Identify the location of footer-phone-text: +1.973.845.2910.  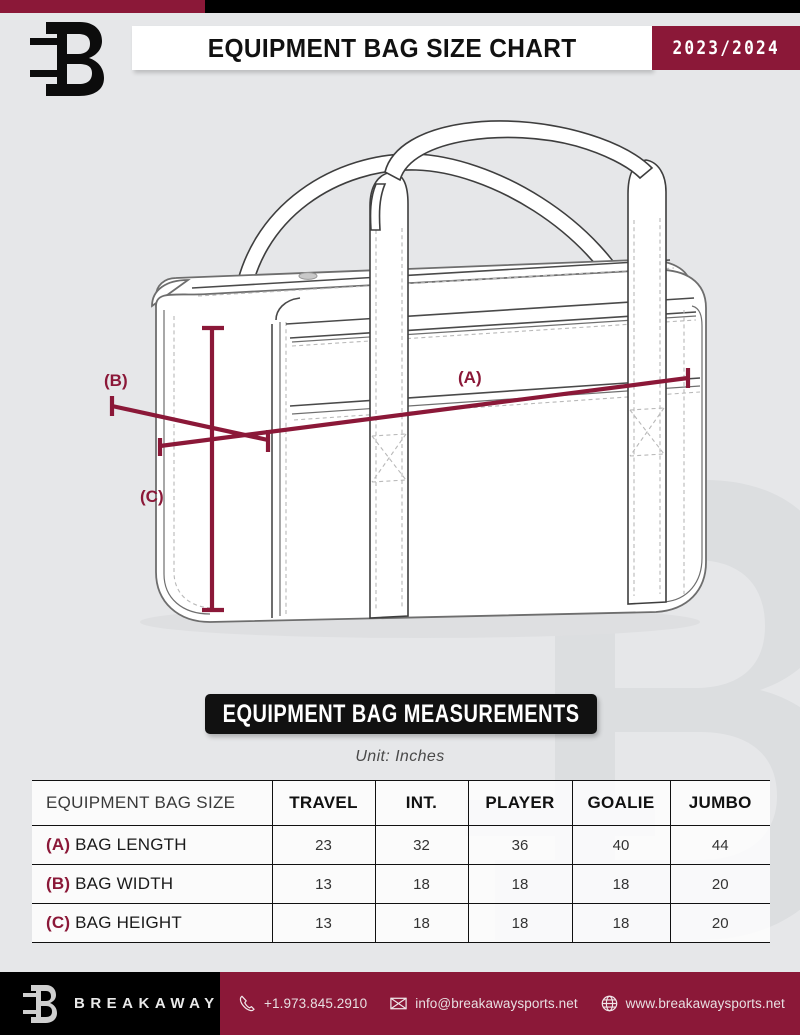
(316, 1003).